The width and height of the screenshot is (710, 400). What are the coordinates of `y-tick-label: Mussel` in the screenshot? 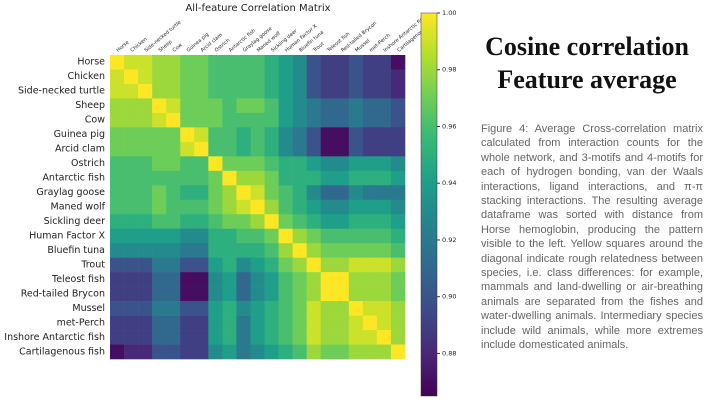 It's located at (88, 308).